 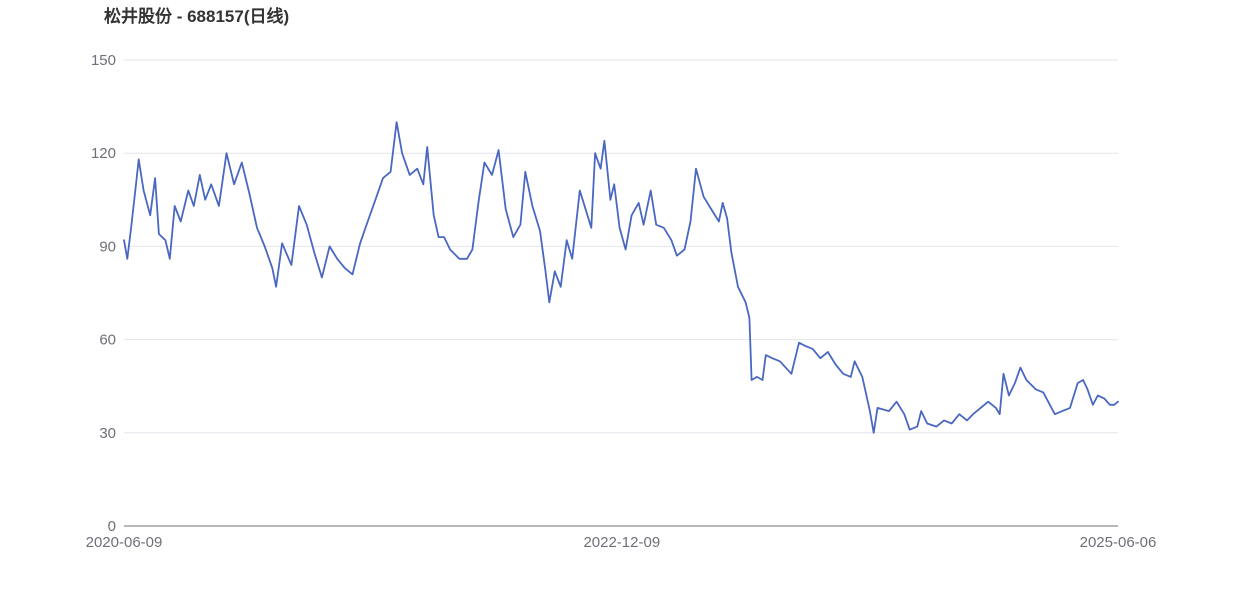 I want to click on x-tick-label: 2022-12-09, so click(x=621, y=542).